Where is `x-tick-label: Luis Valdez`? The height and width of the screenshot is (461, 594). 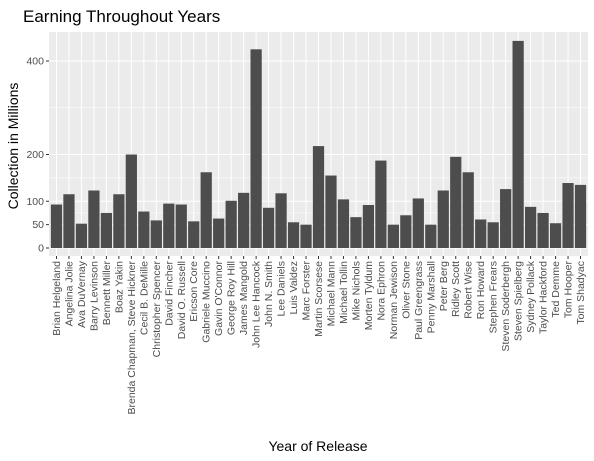
x-tick-label: Luis Valdez is located at coordinates (294, 288).